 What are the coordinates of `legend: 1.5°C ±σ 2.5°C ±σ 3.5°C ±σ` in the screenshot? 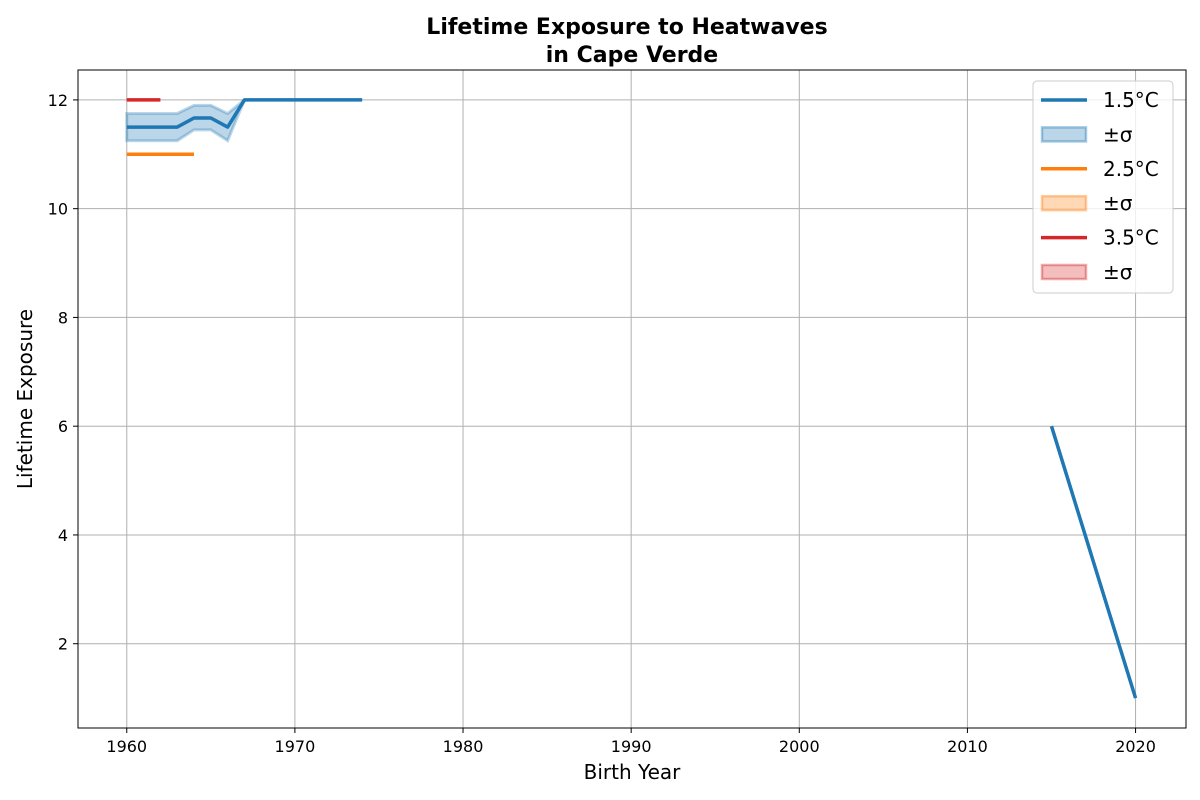 It's located at (1103, 187).